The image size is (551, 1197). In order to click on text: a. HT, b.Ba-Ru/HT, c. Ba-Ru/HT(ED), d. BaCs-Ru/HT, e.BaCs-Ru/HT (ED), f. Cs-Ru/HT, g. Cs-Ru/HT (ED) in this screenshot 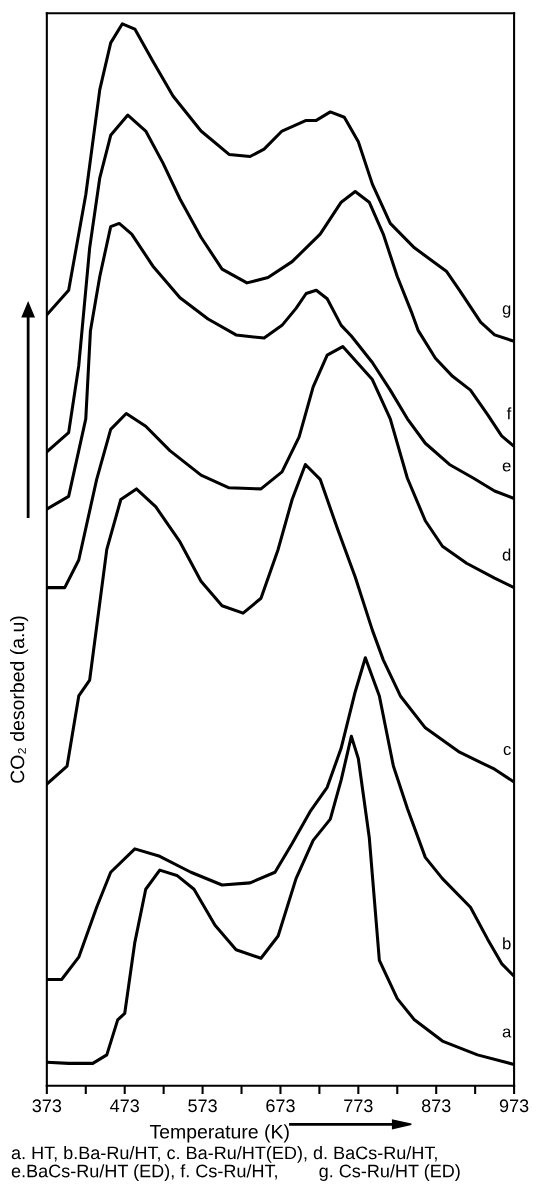, I will do `click(235, 1163)`.